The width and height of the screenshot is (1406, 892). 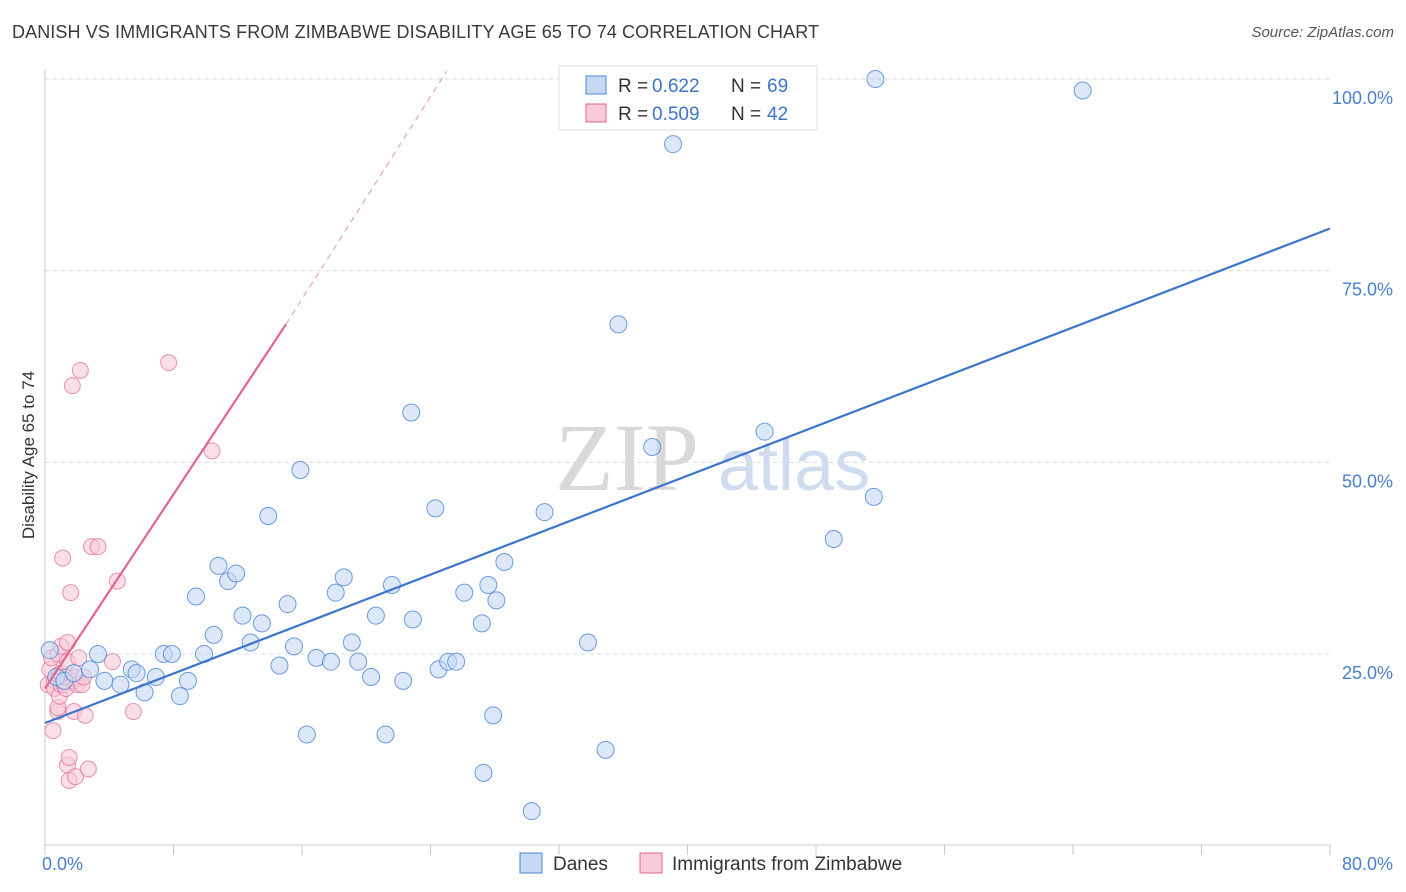 What do you see at coordinates (62, 864) in the screenshot?
I see `x-tick-label-0: 0.0%` at bounding box center [62, 864].